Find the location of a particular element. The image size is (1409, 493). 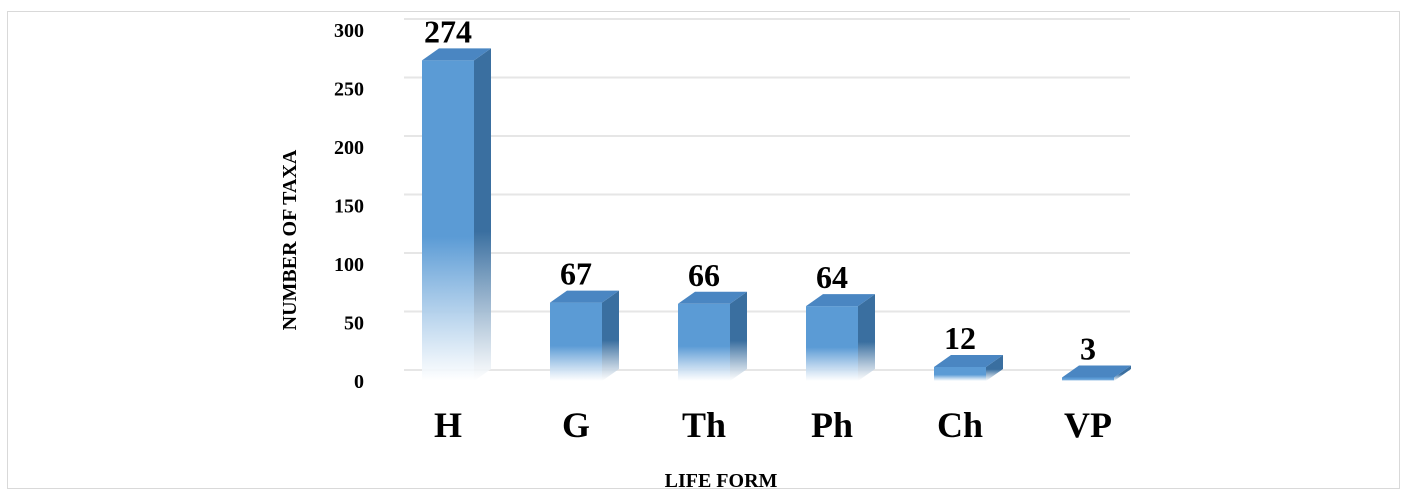

bar-H is located at coordinates (456, 215).